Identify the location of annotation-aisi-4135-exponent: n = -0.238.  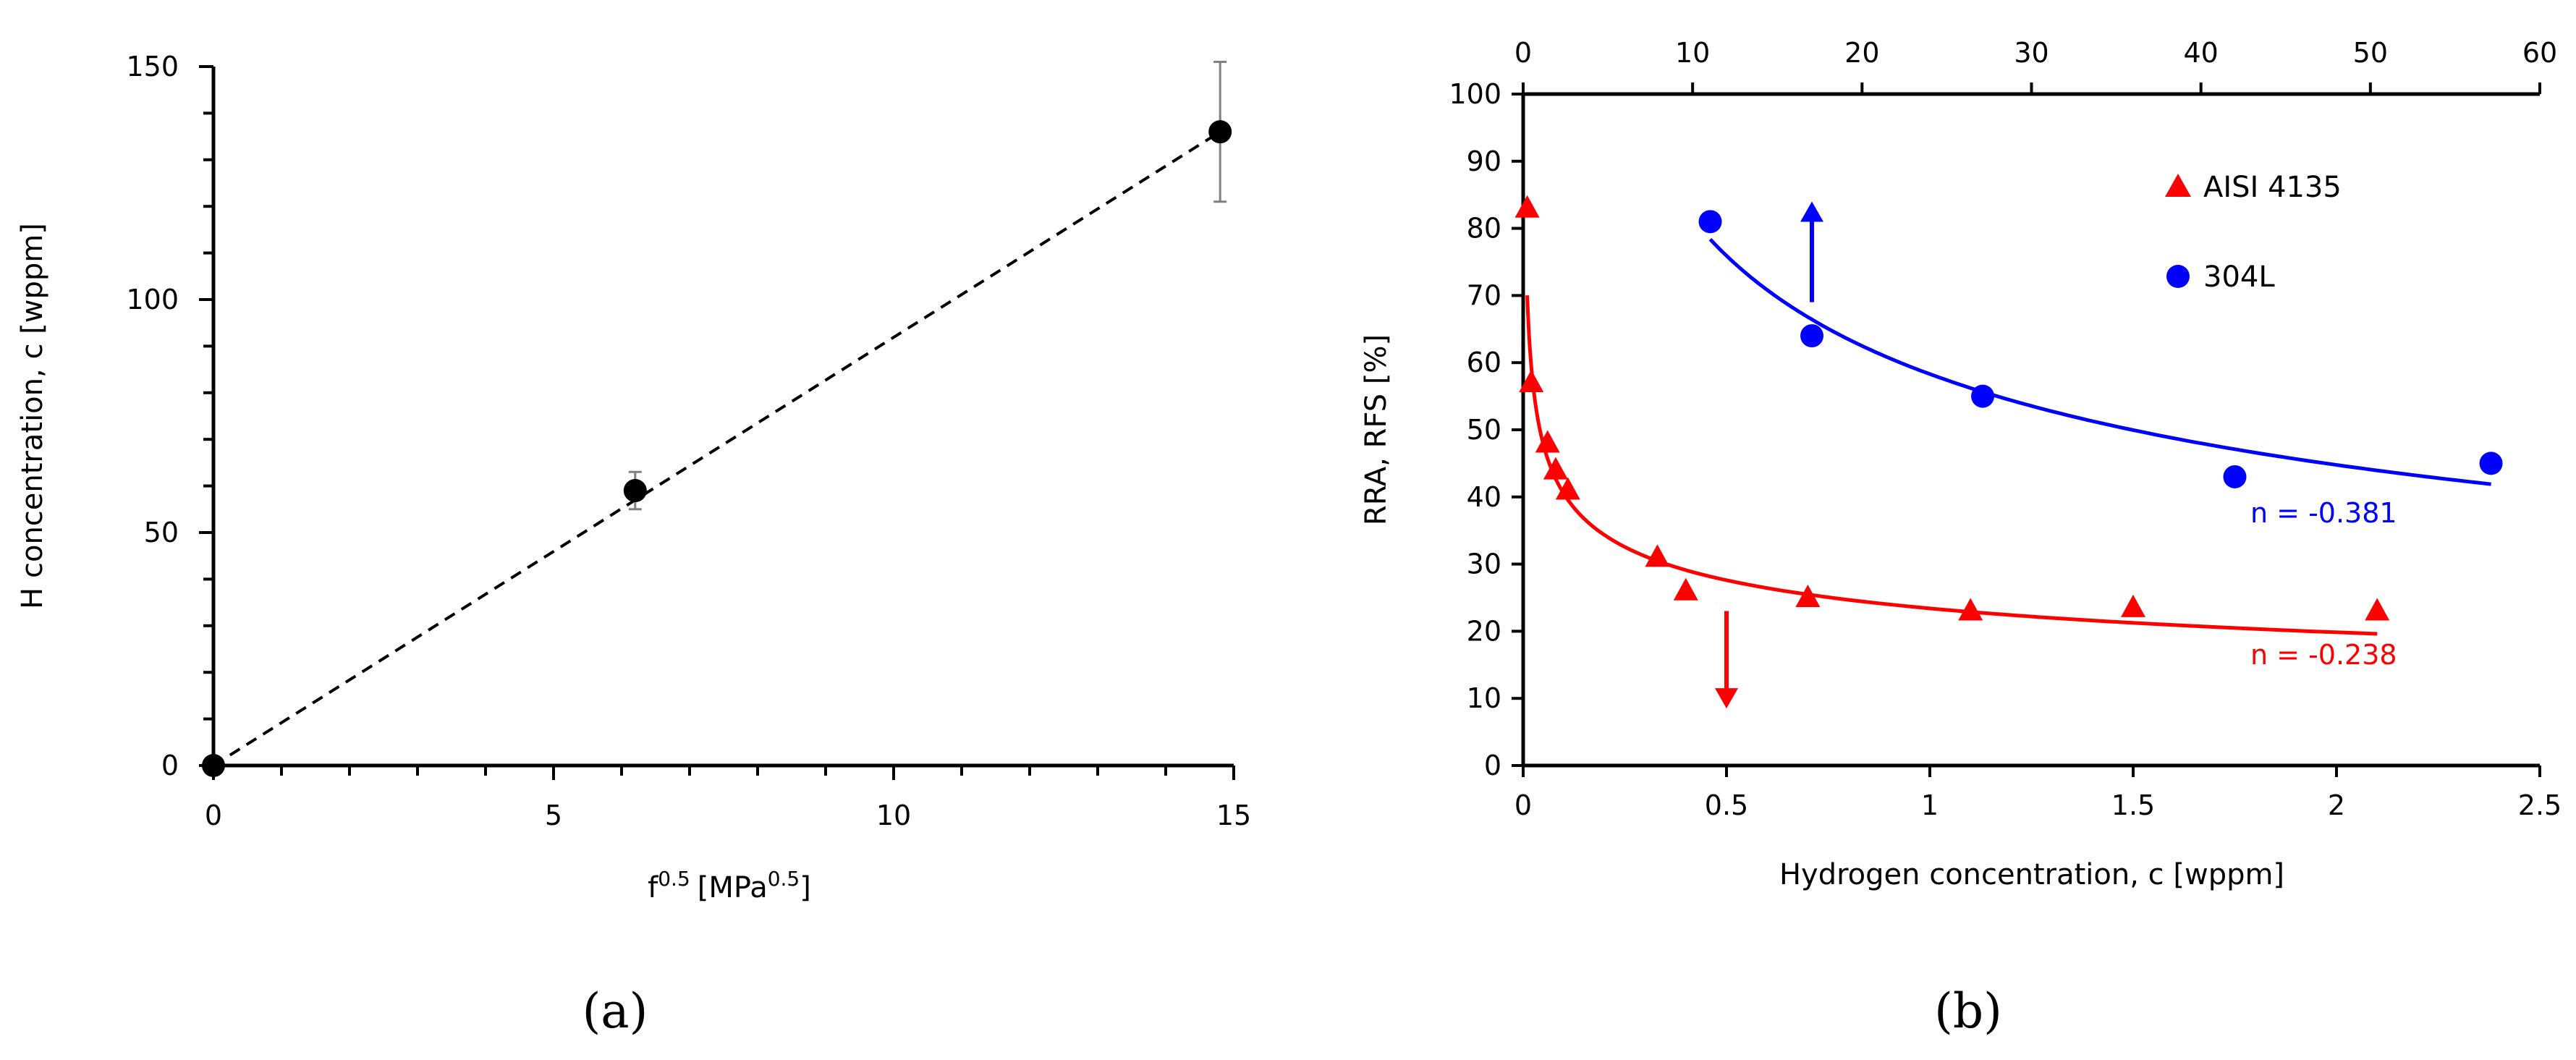
(2323, 655).